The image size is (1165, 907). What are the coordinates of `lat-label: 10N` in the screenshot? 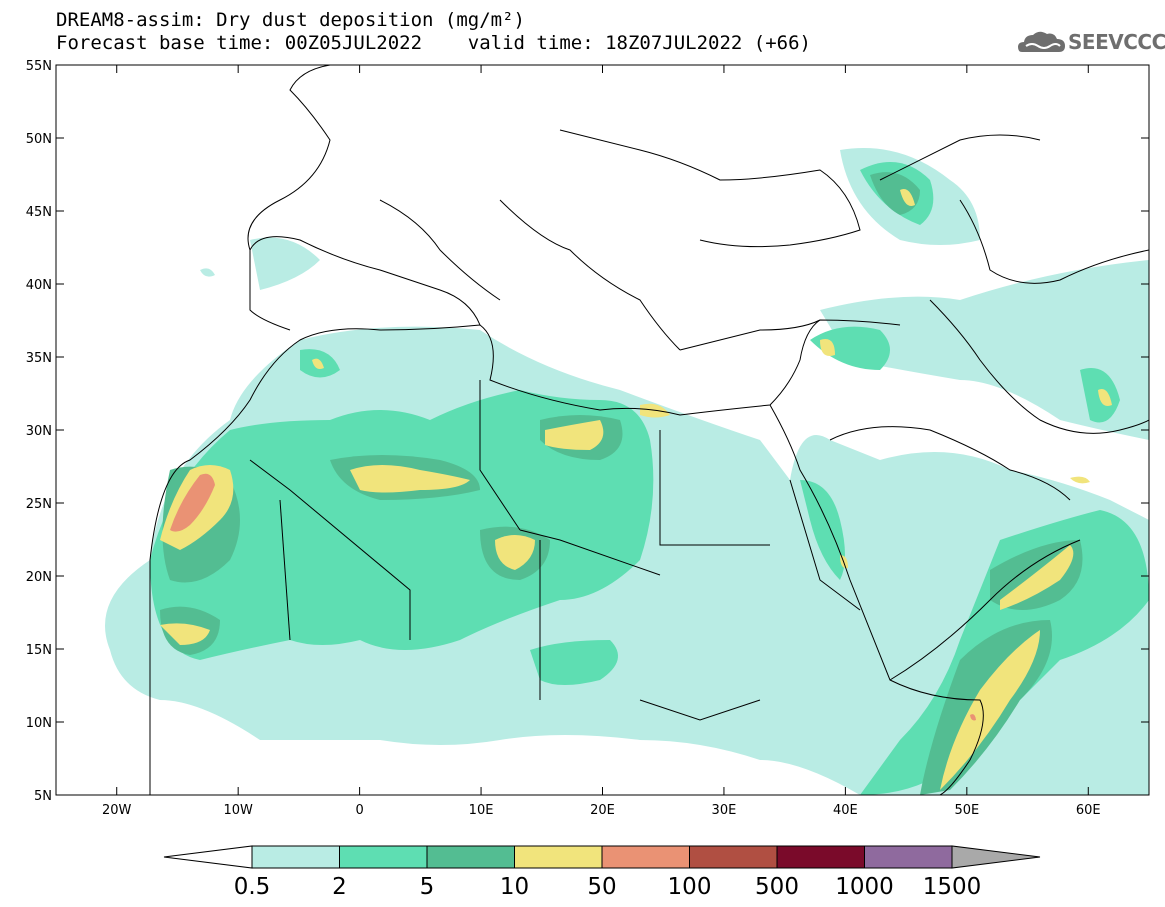 It's located at (39, 723).